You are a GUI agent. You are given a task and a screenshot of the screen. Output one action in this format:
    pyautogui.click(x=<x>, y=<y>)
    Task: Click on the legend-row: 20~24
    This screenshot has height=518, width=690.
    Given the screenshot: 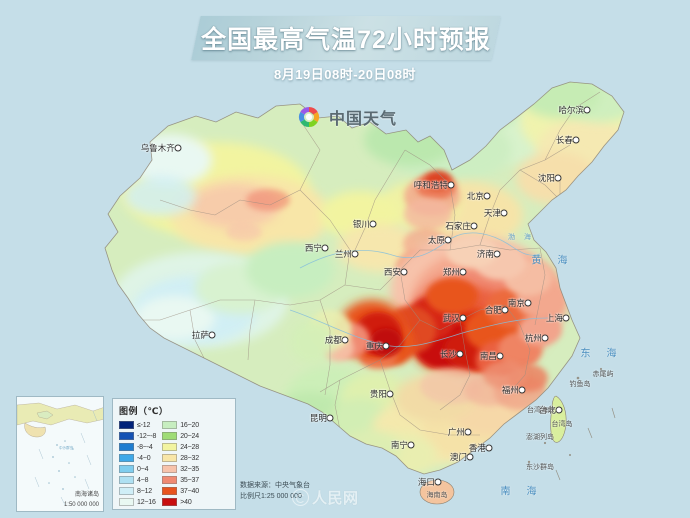 What is the action you would take?
    pyautogui.click(x=180, y=436)
    